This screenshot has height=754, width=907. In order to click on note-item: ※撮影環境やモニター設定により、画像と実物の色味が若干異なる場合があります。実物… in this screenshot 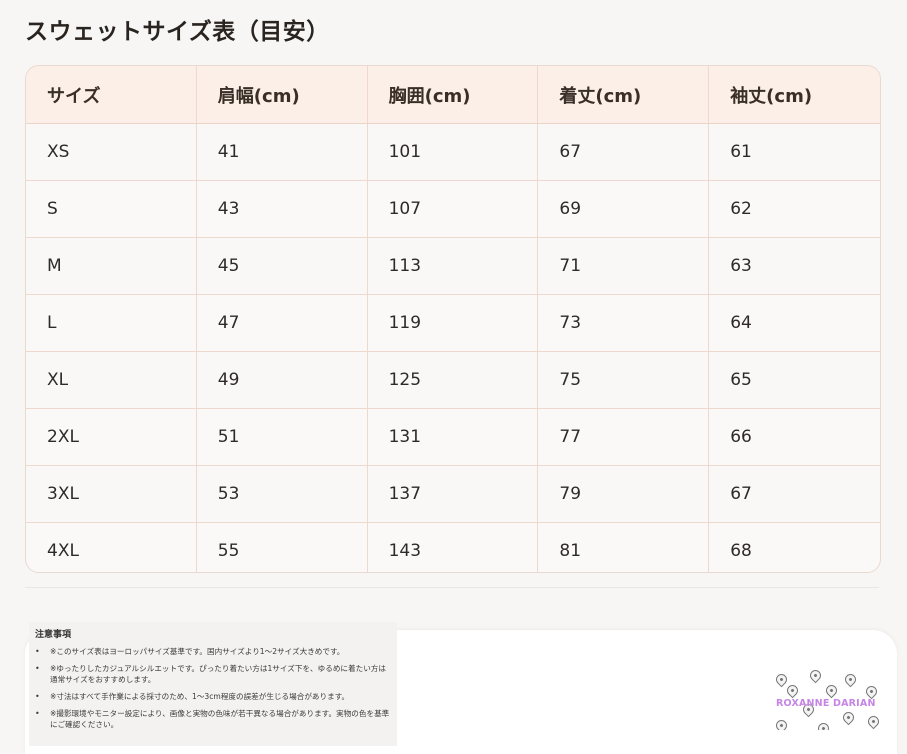, I will do `click(213, 719)`.